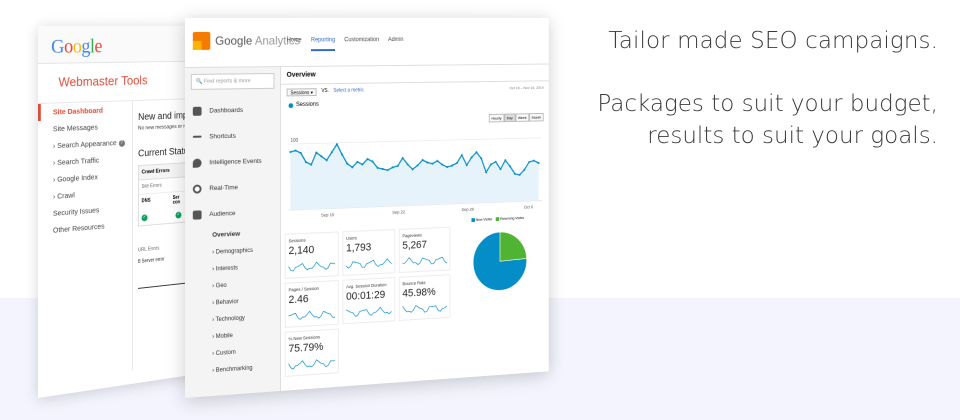 Image resolution: width=960 pixels, height=420 pixels. What do you see at coordinates (323, 44) in the screenshot?
I see `ga-nav-tab: Reporting` at bounding box center [323, 44].